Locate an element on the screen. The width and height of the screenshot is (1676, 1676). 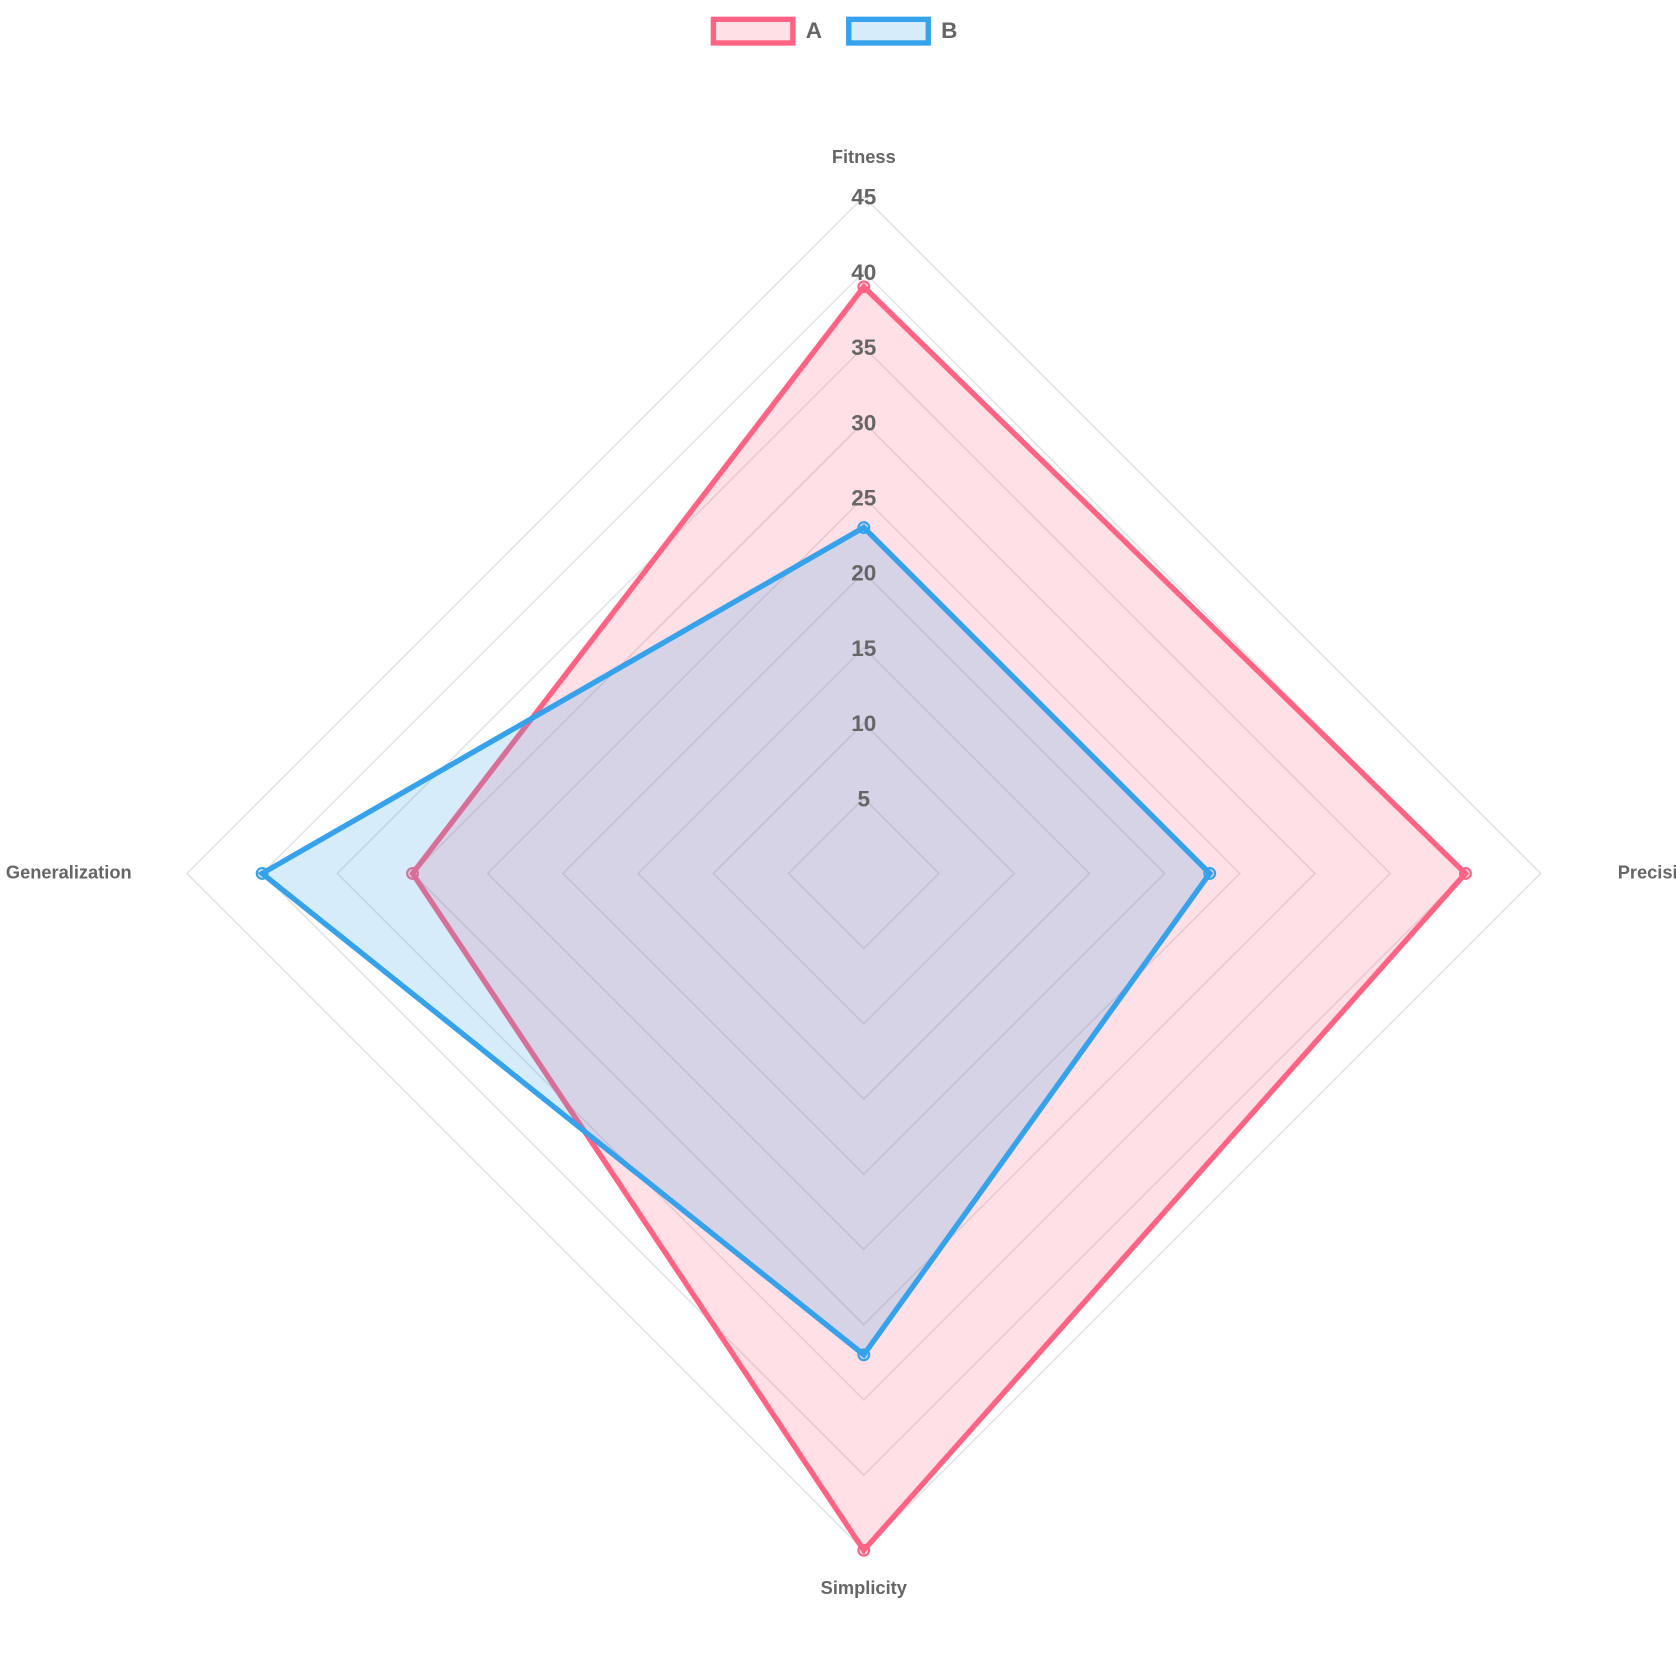
axis-label: Fitness is located at coordinates (864, 156).